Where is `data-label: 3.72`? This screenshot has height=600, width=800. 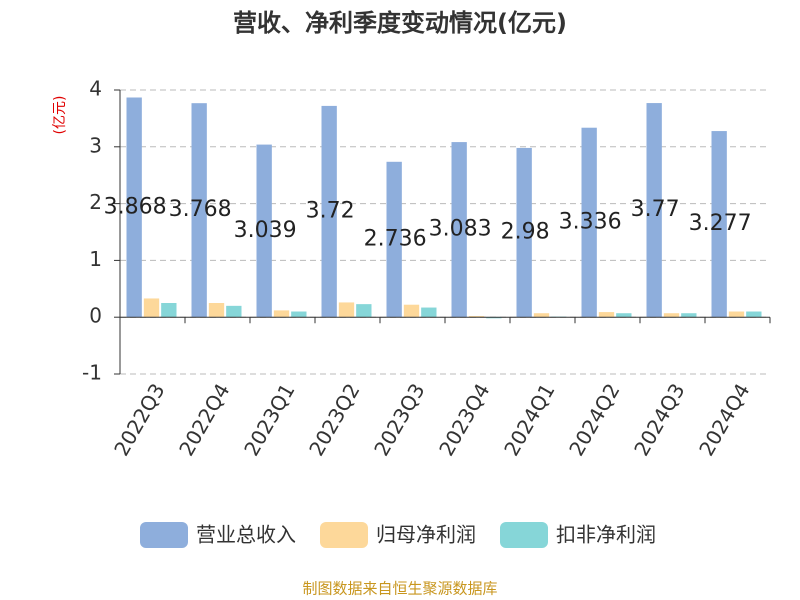 data-label: 3.72 is located at coordinates (330, 211).